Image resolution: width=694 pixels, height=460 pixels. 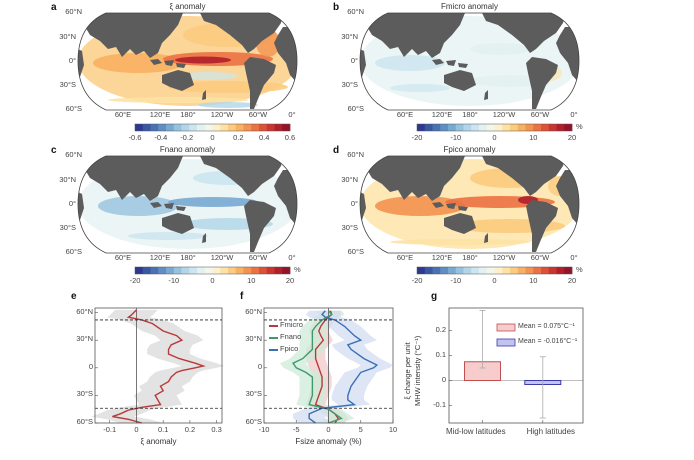 I want to click on colorbar-tick-label: 10, so click(x=251, y=280).